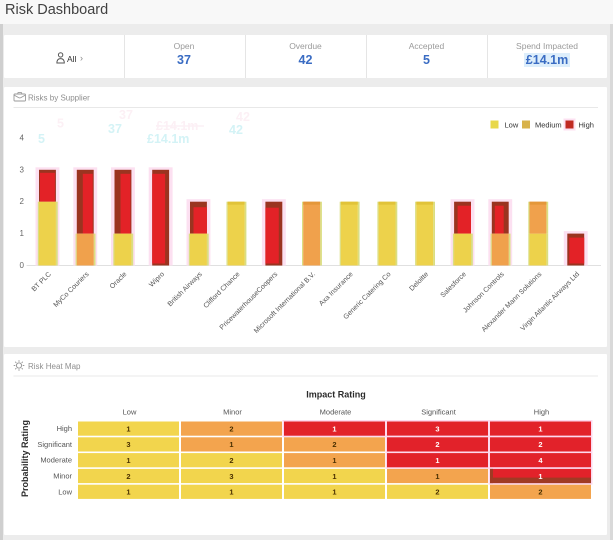  Describe the element at coordinates (59, 98) in the screenshot. I see `svg-text: Risks by Supplier` at that location.